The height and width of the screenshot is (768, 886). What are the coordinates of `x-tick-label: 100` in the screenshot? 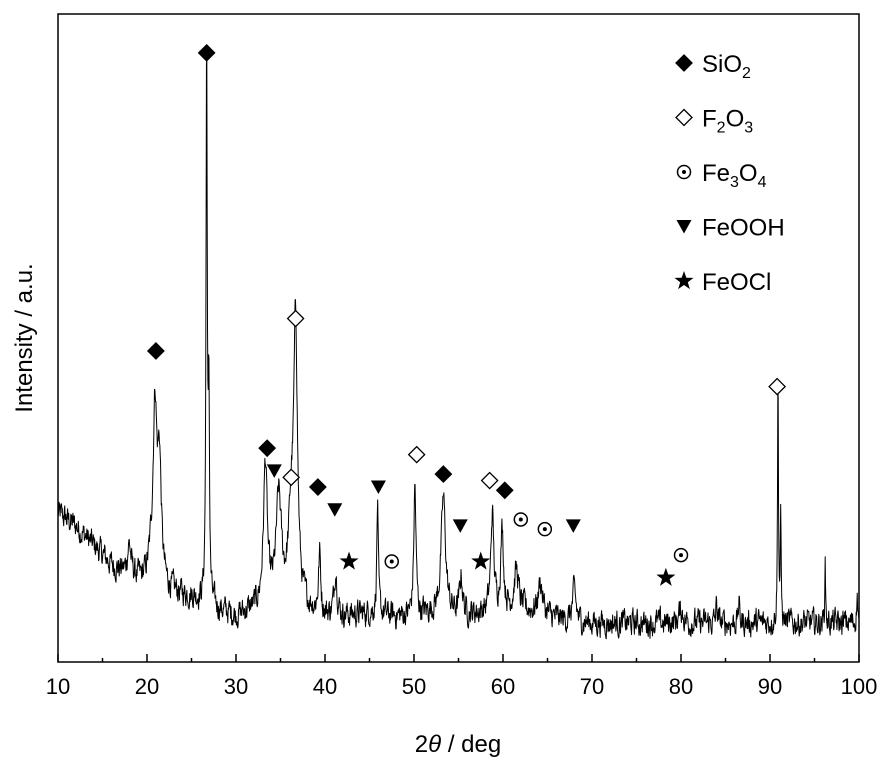 It's located at (859, 686).